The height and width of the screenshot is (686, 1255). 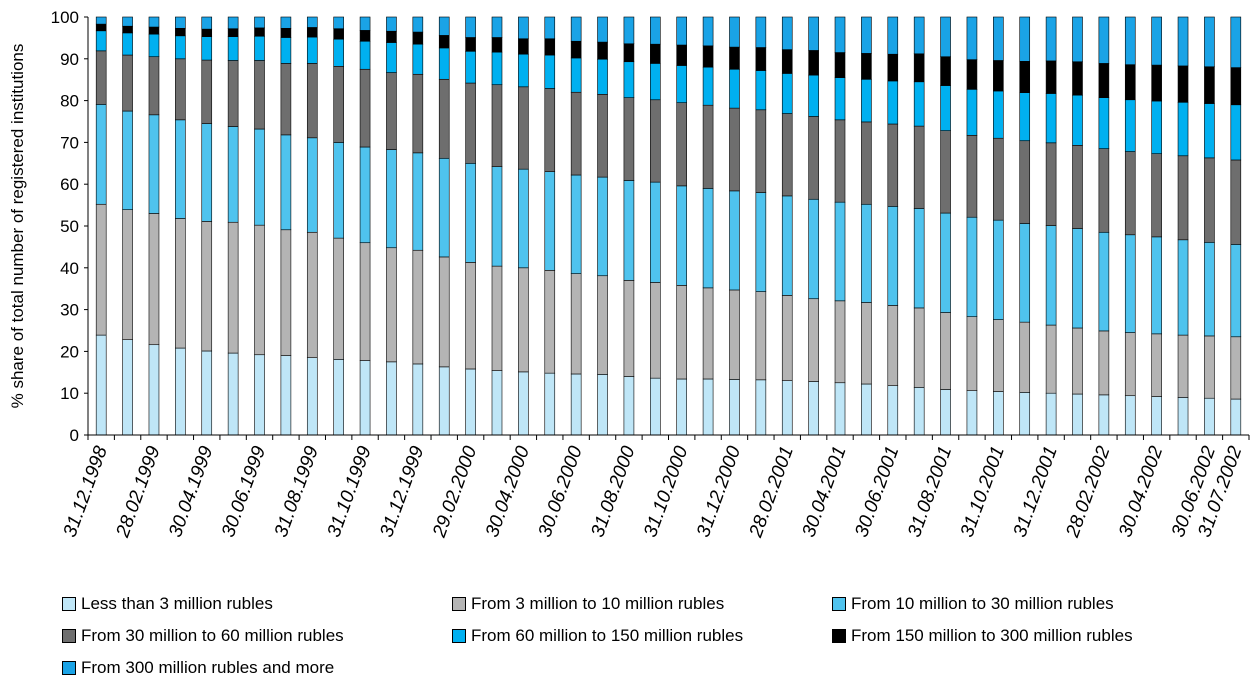 What do you see at coordinates (455, 492) in the screenshot?
I see `x-tick-label: 29.02.2000` at bounding box center [455, 492].